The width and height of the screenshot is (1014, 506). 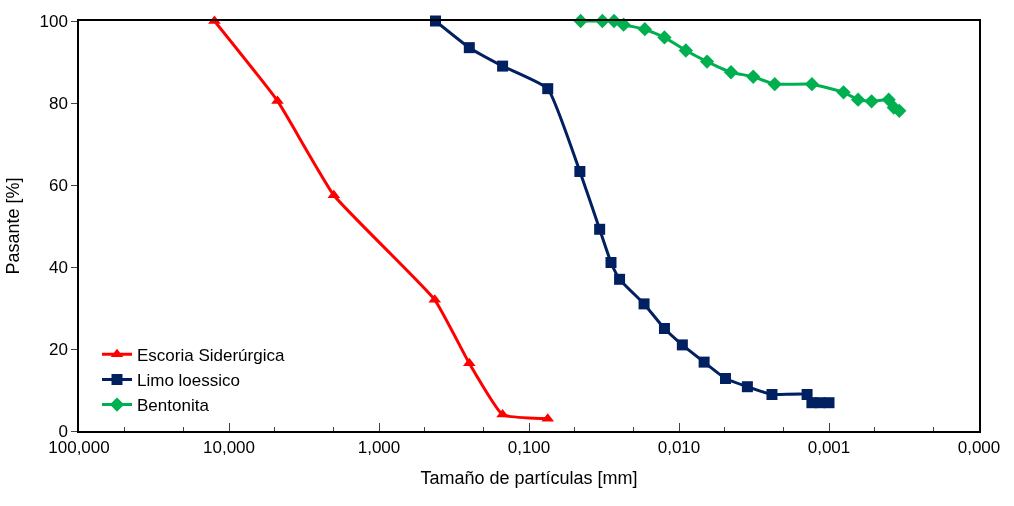 What do you see at coordinates (63, 431) in the screenshot?
I see `y-tick-label: 0` at bounding box center [63, 431].